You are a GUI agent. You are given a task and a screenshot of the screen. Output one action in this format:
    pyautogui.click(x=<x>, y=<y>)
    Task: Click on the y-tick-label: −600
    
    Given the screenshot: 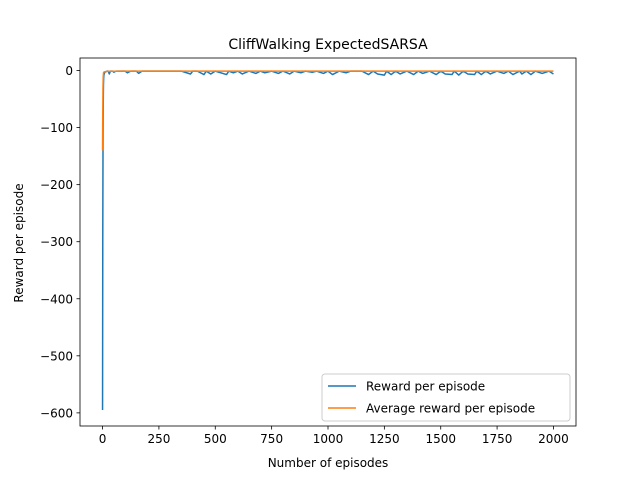 What is the action you would take?
    pyautogui.click(x=56, y=413)
    